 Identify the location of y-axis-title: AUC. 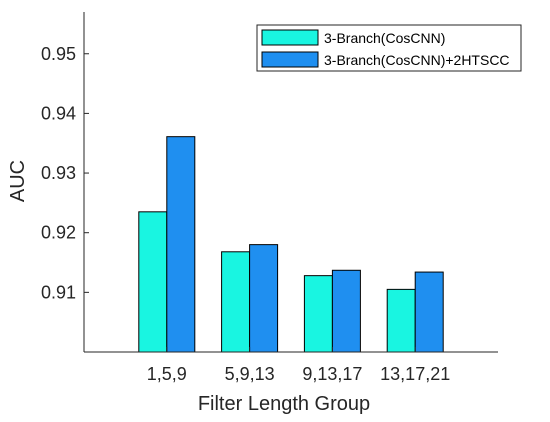
(18, 181).